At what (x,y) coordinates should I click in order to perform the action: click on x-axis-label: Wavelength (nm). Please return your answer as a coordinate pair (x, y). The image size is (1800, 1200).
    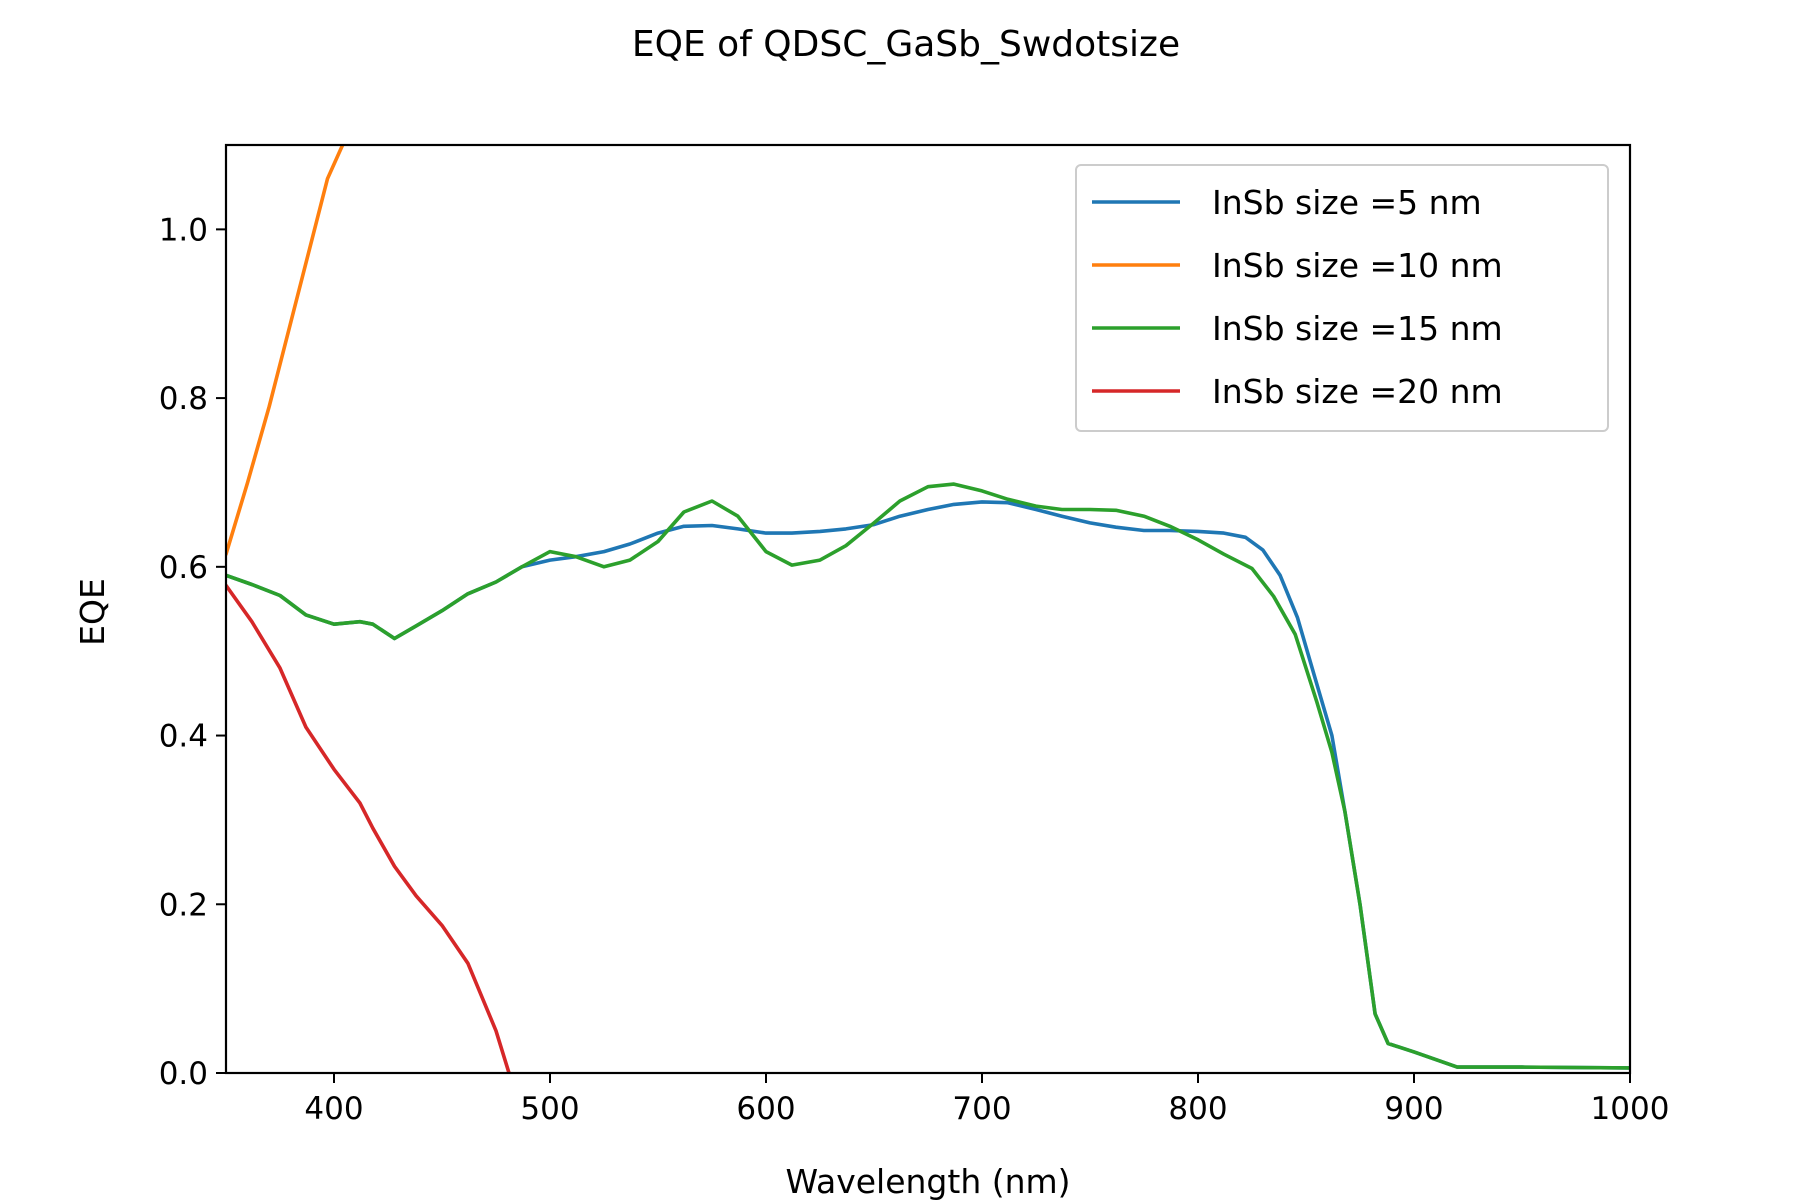
    Looking at the image, I should click on (927, 1181).